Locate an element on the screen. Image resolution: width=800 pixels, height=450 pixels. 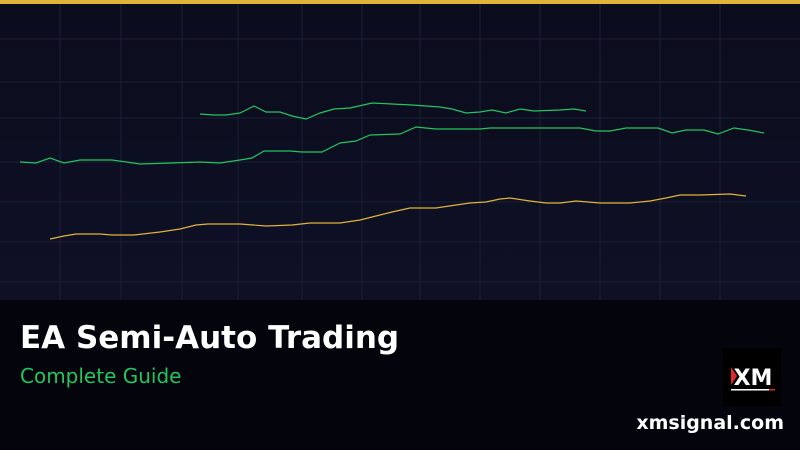
gold-line is located at coordinates (398, 216).